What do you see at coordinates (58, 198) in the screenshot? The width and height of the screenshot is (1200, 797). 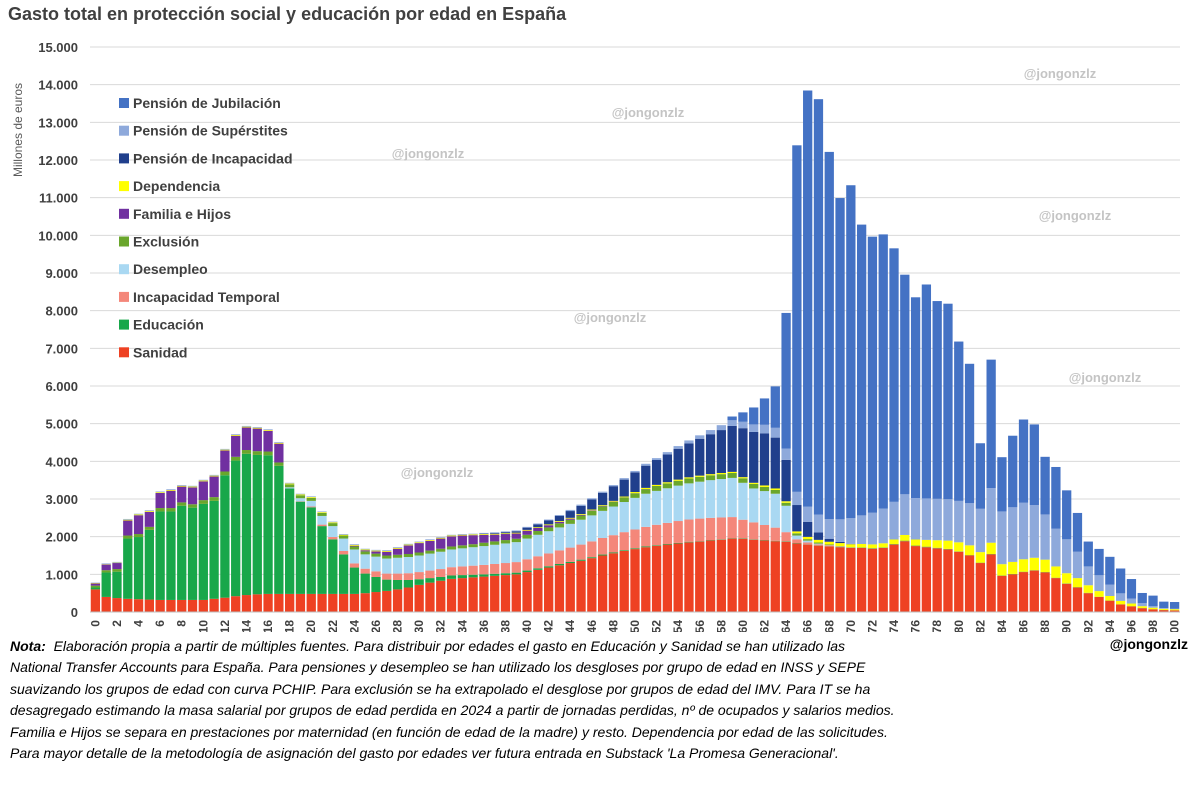 I see `y-tick-label: 11.000` at bounding box center [58, 198].